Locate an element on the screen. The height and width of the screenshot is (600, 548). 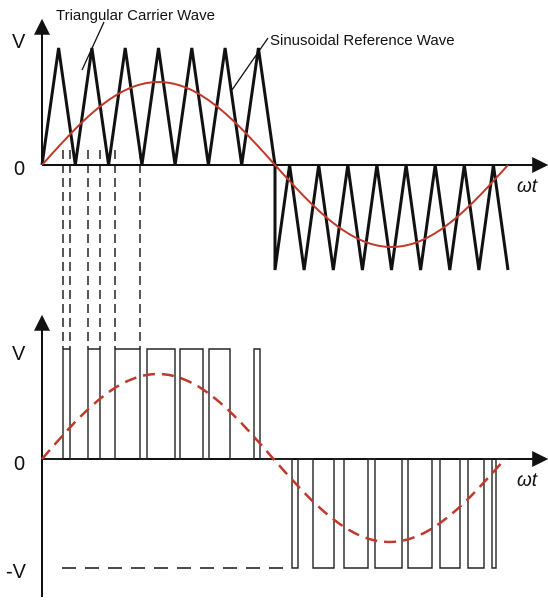
bottom-zero-label: 0 is located at coordinates (19, 464).